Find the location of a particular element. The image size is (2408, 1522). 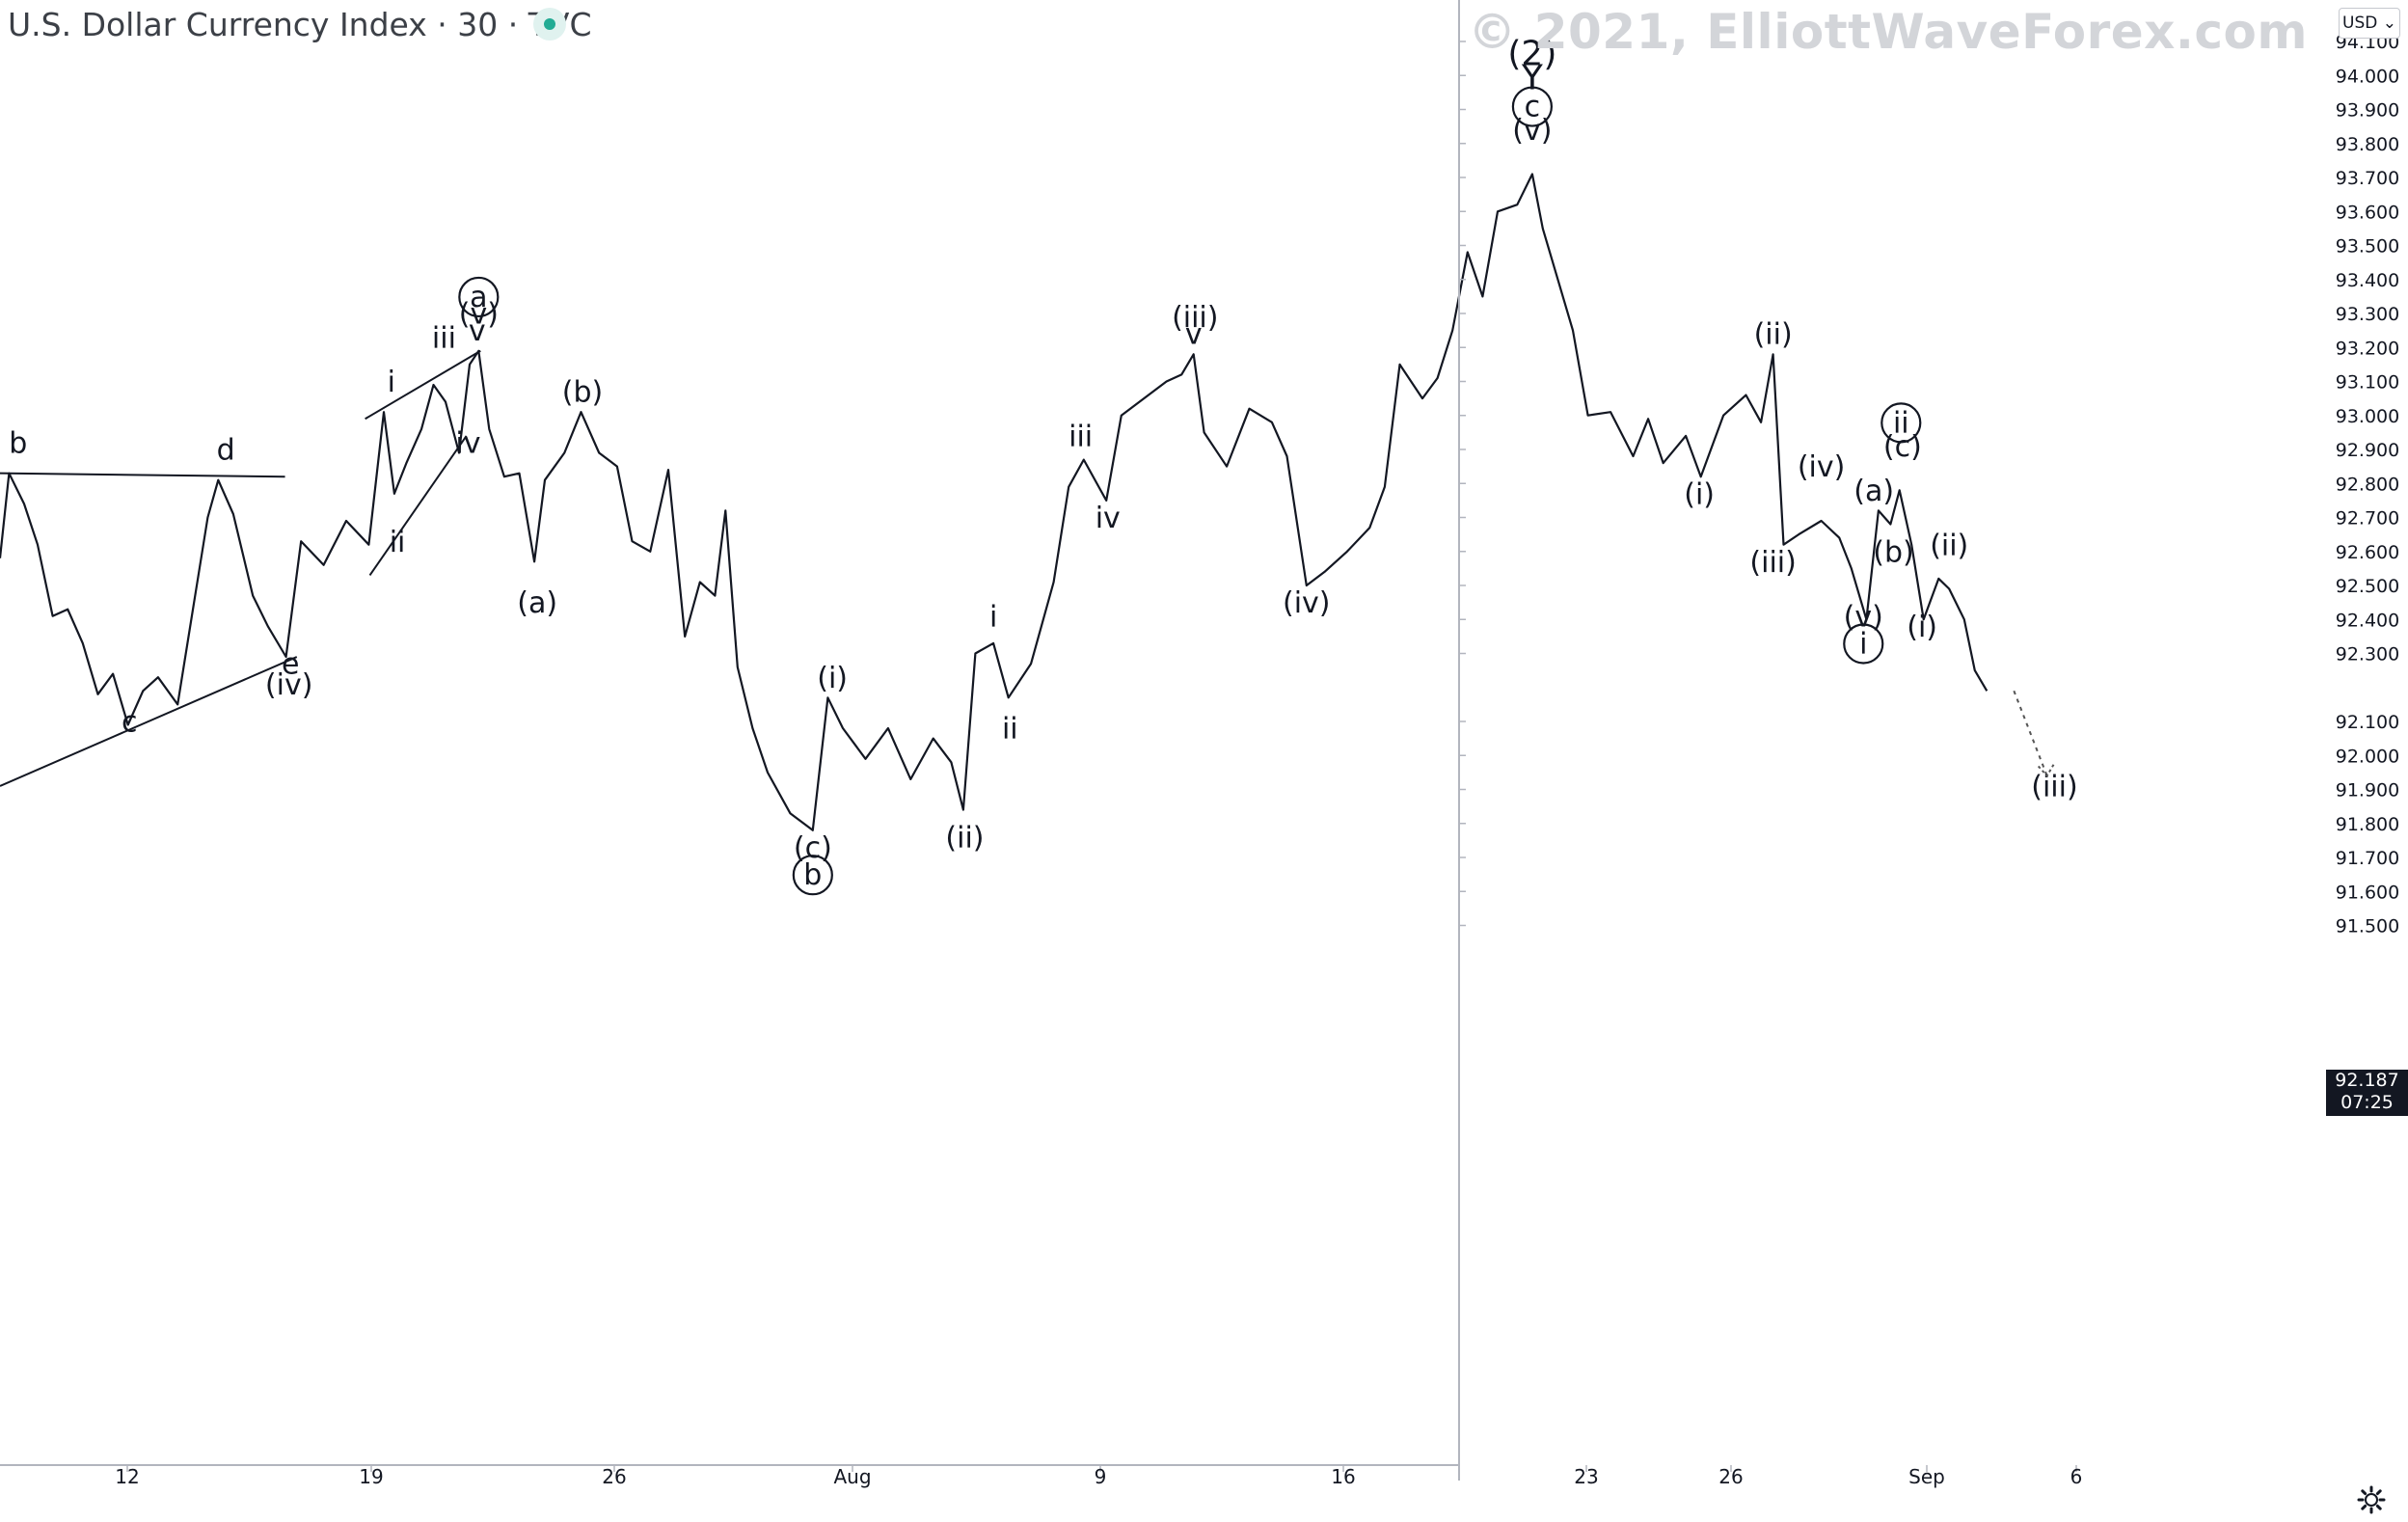

time-axis: 12 19 26 Aug 9 16 23 26 Sep 6 is located at coordinates (1041, 1476).